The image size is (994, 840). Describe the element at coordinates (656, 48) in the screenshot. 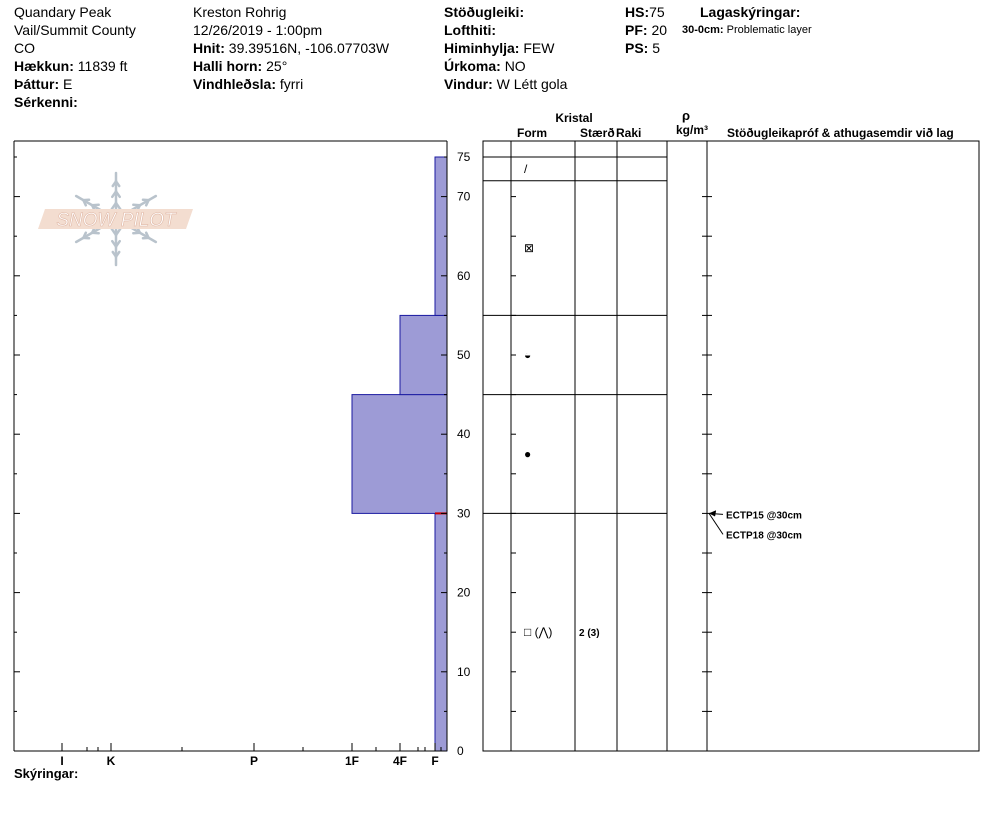

I see `ps-value: 5` at that location.